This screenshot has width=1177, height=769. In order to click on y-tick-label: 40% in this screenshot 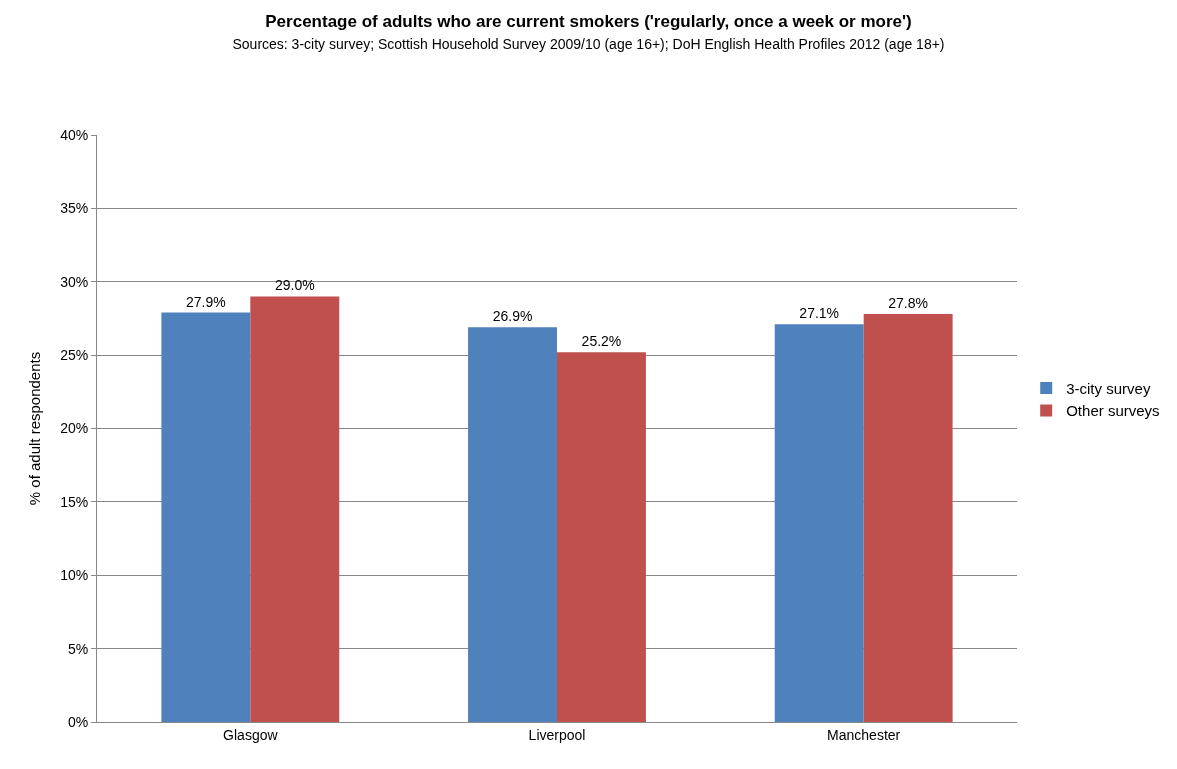, I will do `click(74, 134)`.